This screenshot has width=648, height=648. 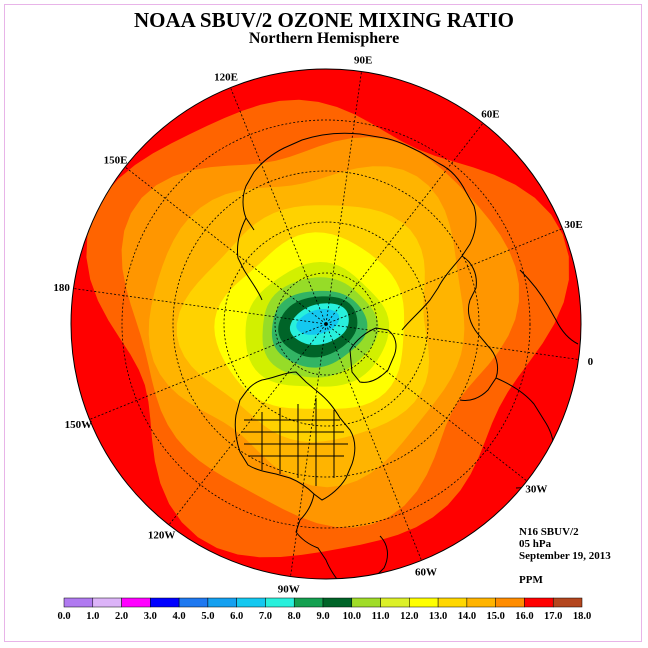 I want to click on colorbar-tick-label: 7.0, so click(x=265, y=616).